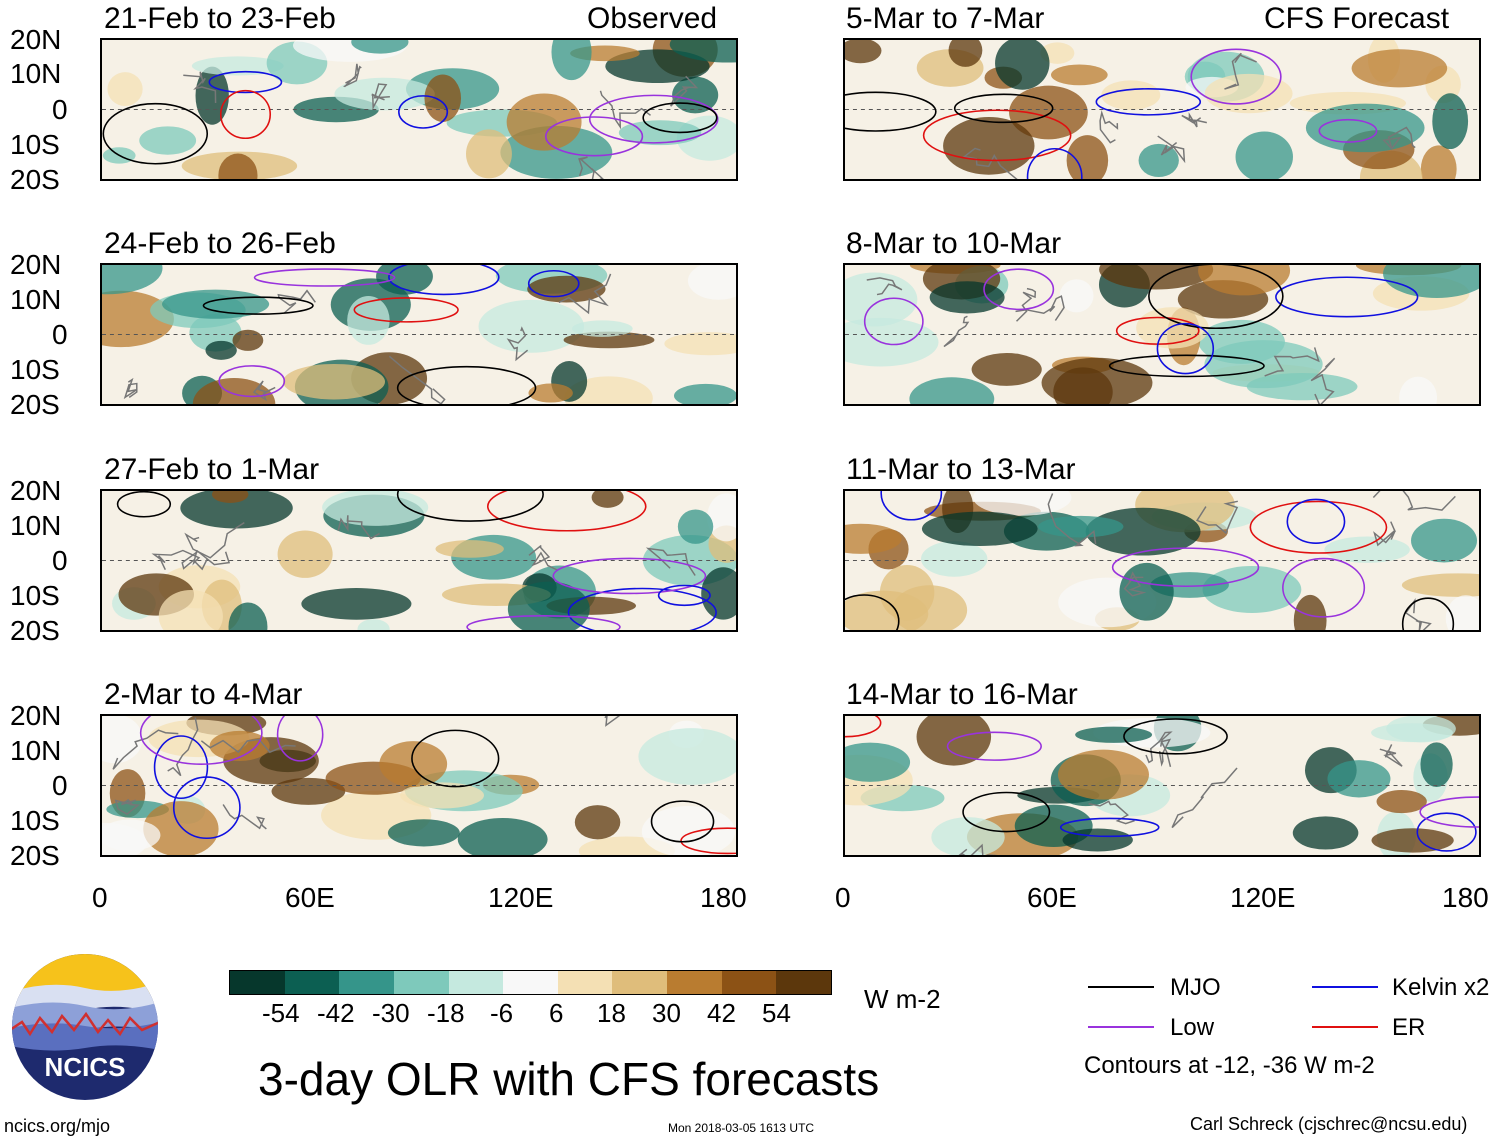 This screenshot has width=1510, height=1142. I want to click on source-url: ncics.org/mjo, so click(57, 1126).